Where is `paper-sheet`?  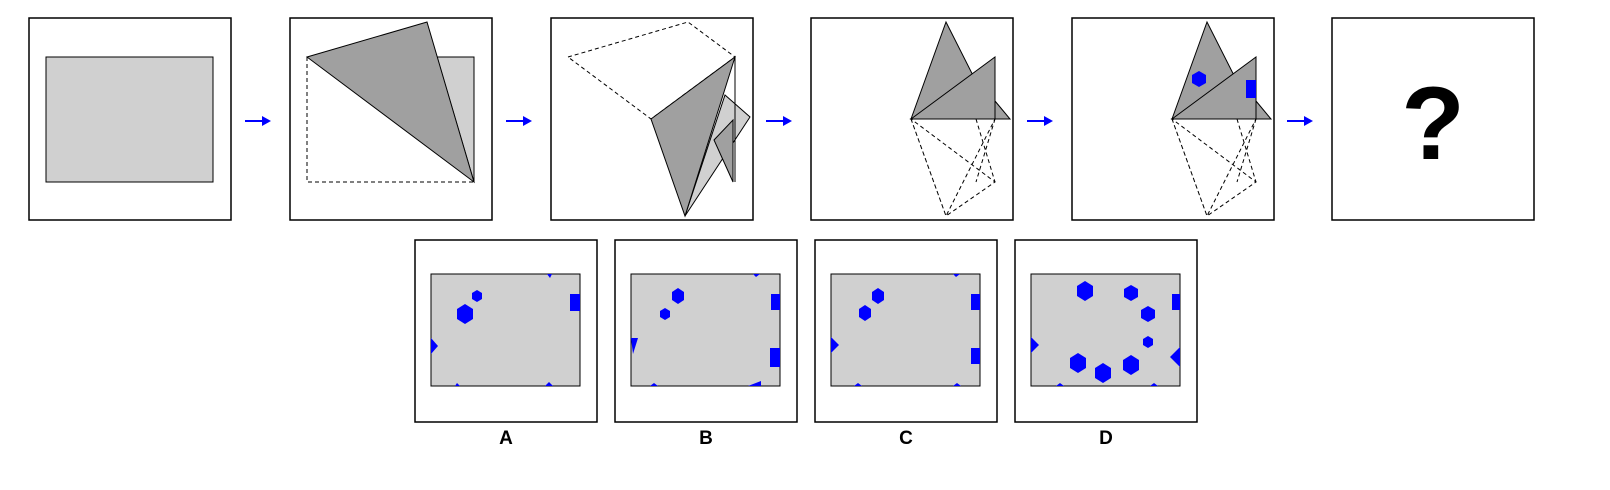 paper-sheet is located at coordinates (129, 119).